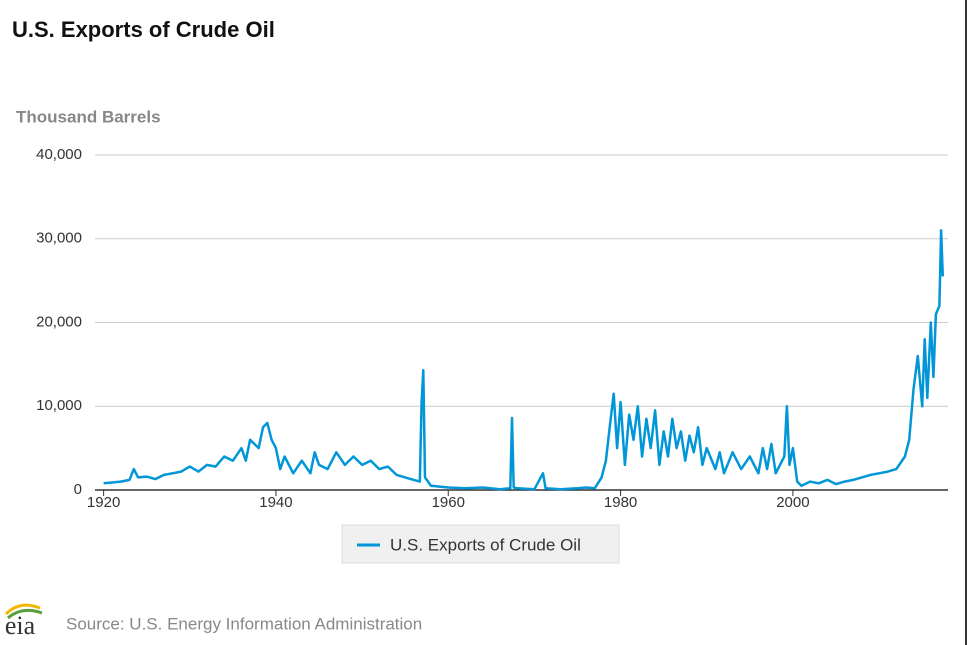  I want to click on legend, so click(480, 544).